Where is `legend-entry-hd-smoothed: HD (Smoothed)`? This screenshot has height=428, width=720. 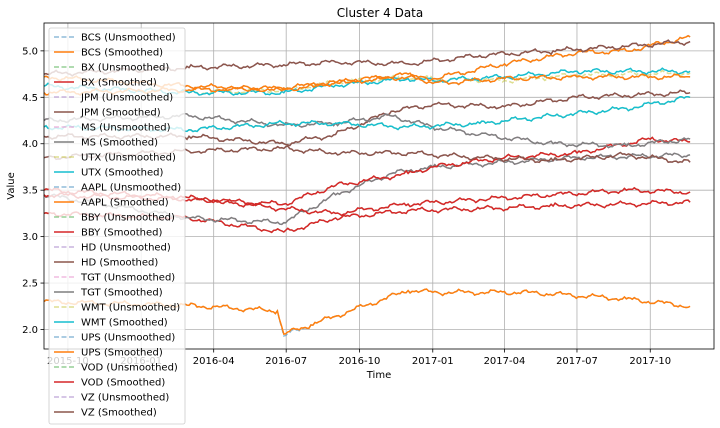
legend-entry-hd-smoothed: HD (Smoothed) is located at coordinates (119, 263).